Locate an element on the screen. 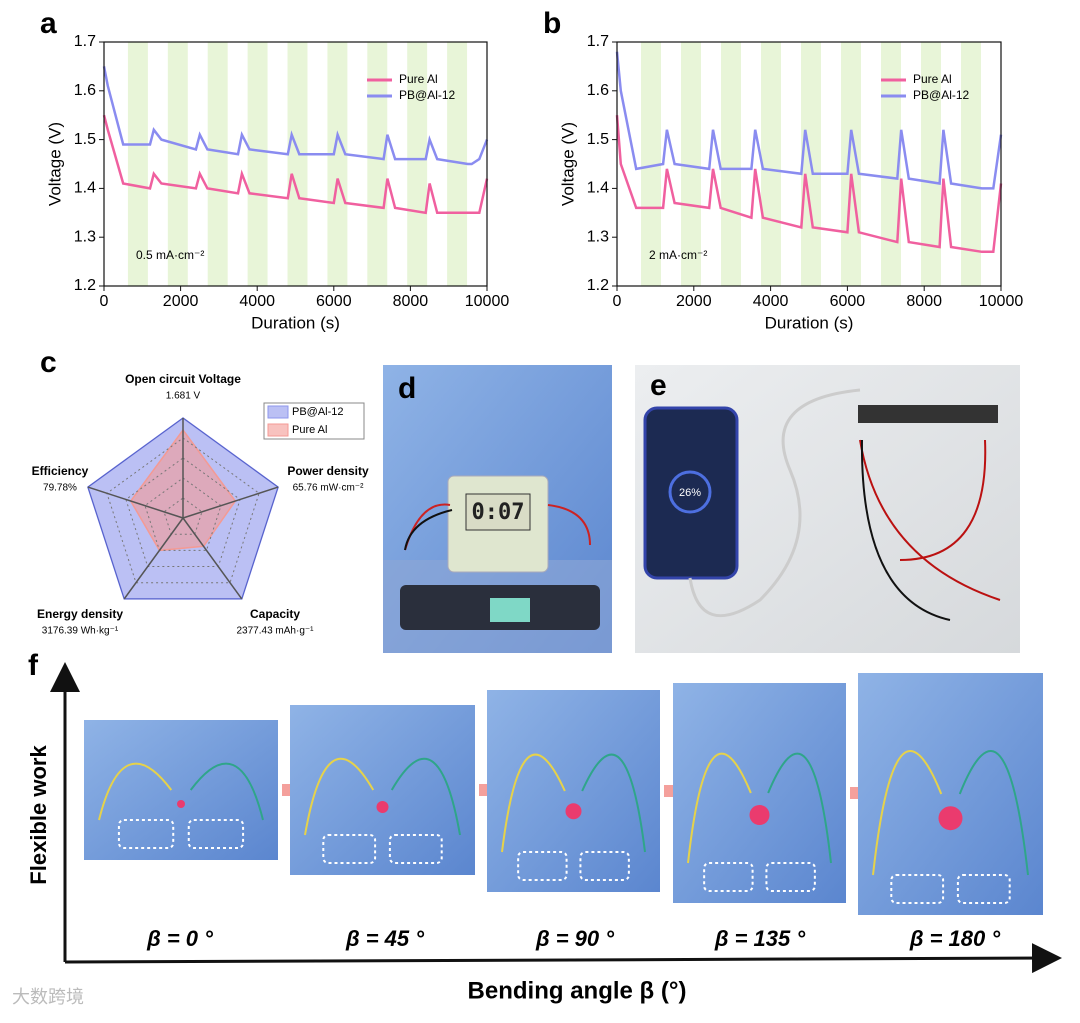  axis-name: Efficiency is located at coordinates (60, 471).